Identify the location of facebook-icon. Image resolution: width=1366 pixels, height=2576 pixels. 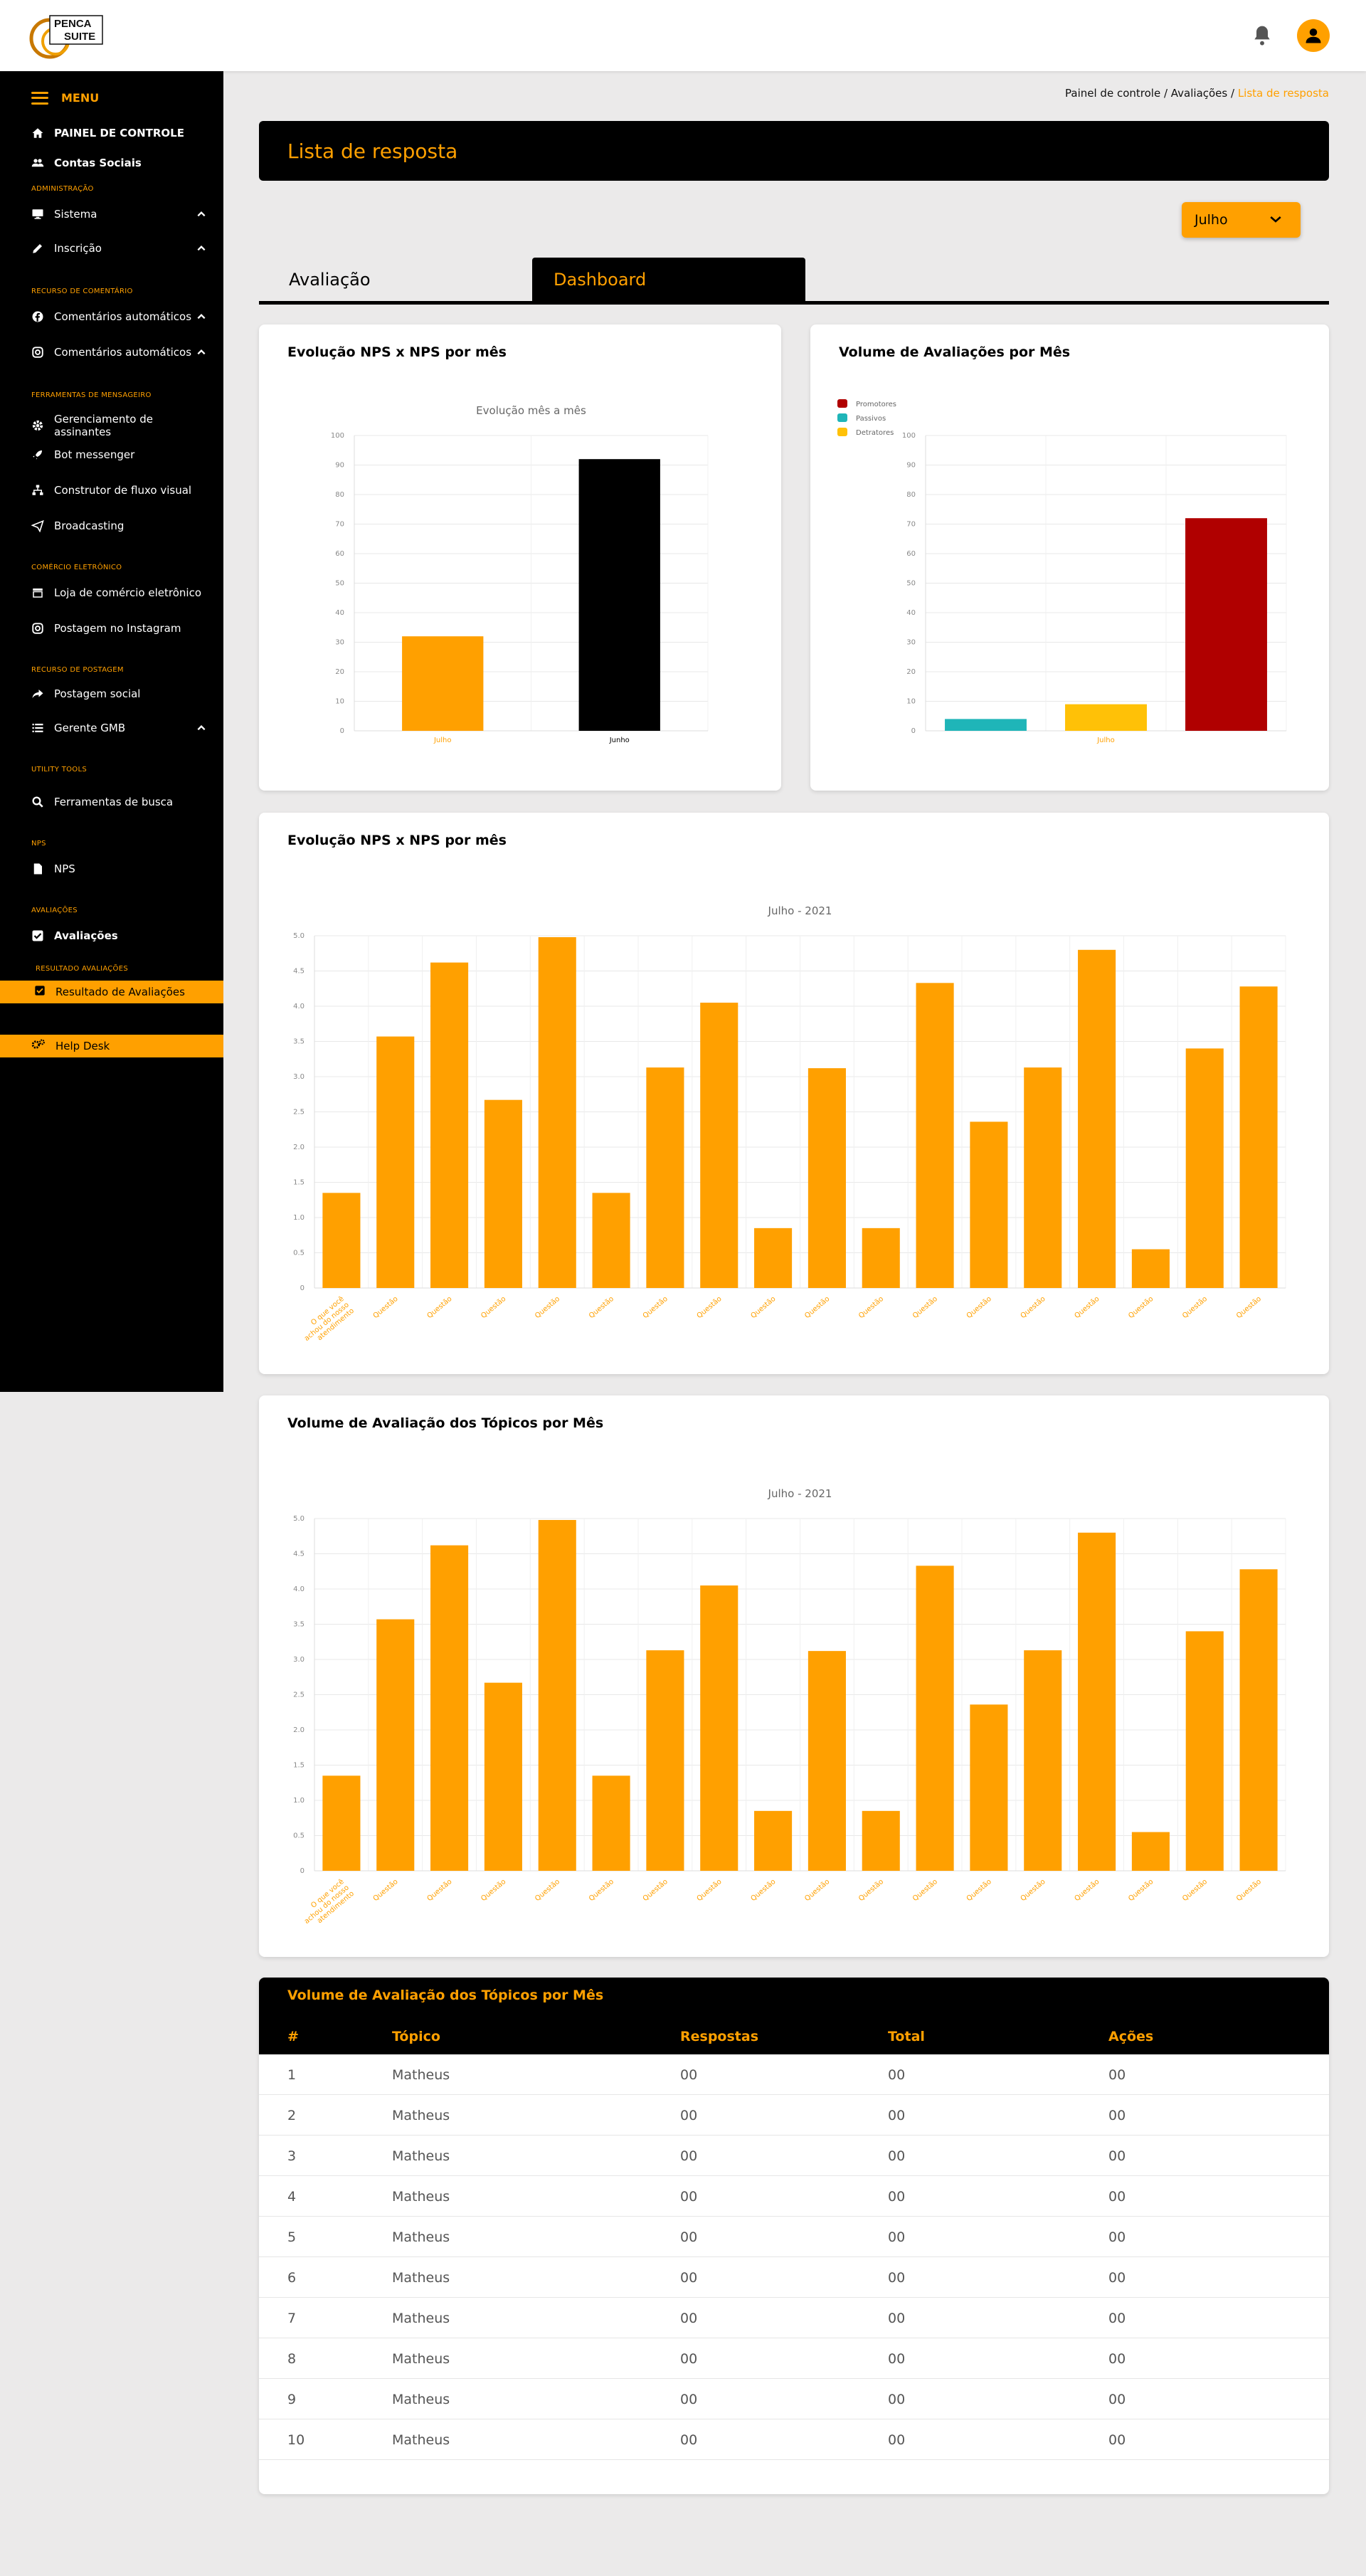
(37, 316).